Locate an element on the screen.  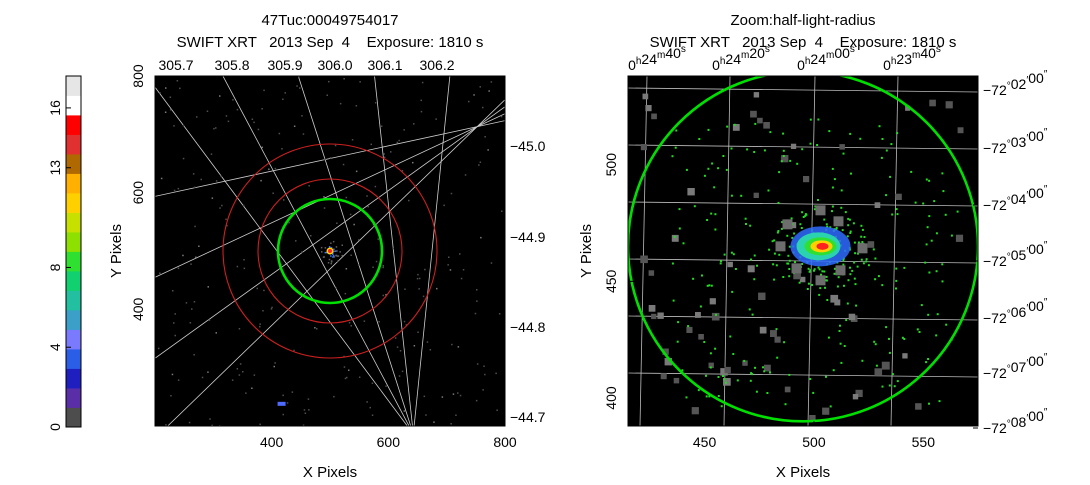
dec-arcmin-unit: ′ is located at coordinates (1027, 308).